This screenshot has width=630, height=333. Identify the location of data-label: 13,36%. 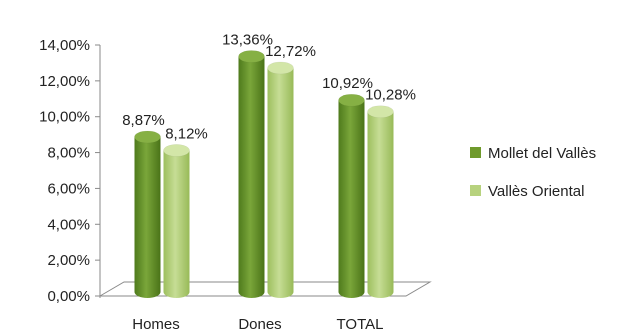
(247, 39).